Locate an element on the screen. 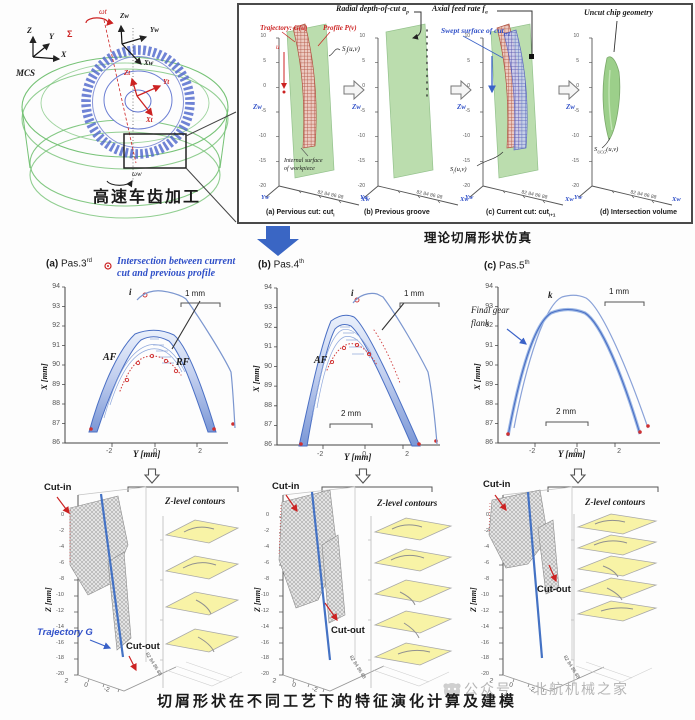 This screenshot has width=695, height=720. final-flank-core is located at coordinates (574, 372).